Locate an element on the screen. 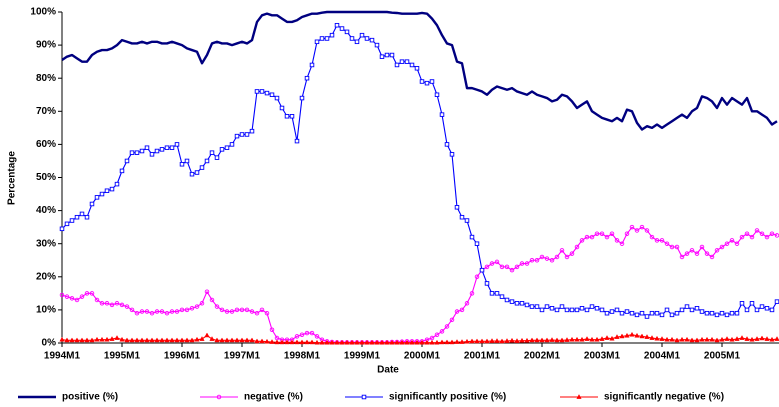 The height and width of the screenshot is (407, 779). series-markers is located at coordinates (419, 338).